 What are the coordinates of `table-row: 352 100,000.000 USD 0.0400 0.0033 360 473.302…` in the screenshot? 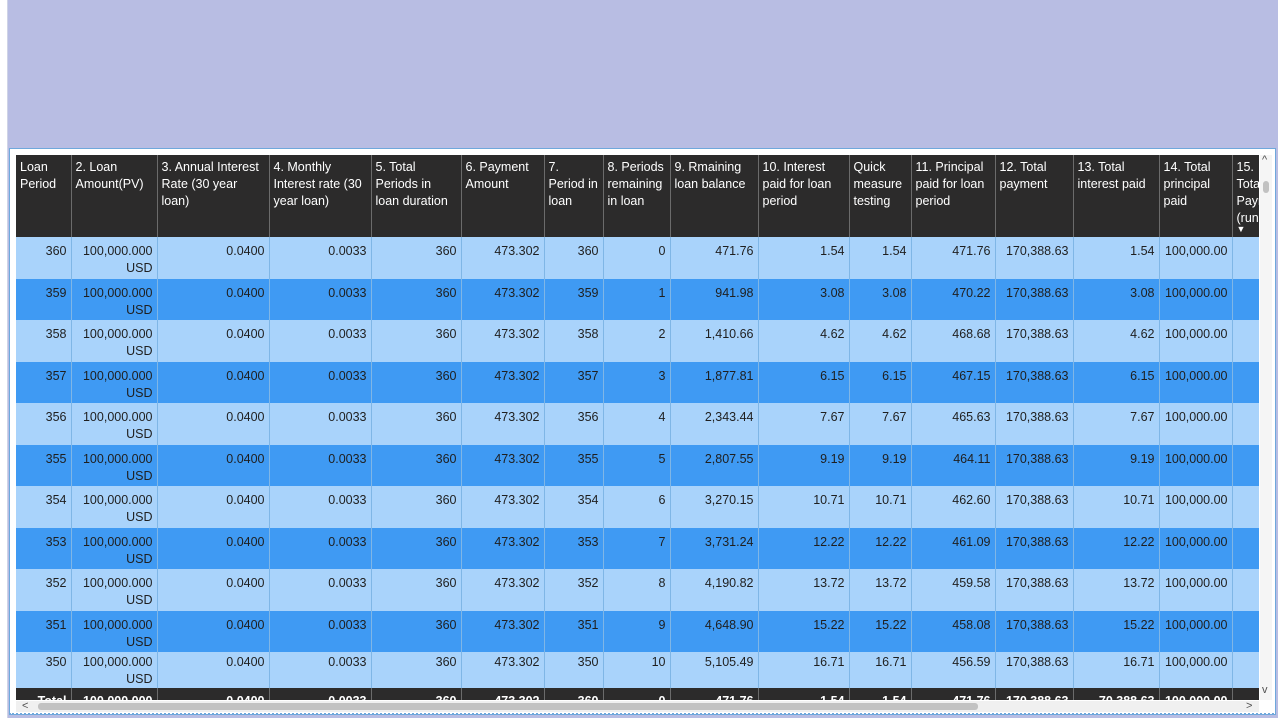 It's located at (637, 590).